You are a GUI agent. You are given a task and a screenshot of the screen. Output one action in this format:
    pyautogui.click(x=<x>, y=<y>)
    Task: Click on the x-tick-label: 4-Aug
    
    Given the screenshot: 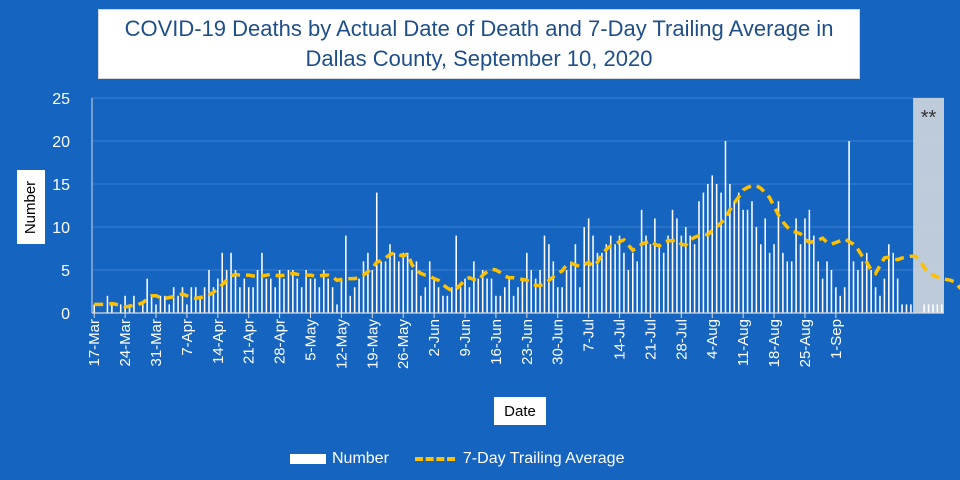 What is the action you would take?
    pyautogui.click(x=712, y=339)
    